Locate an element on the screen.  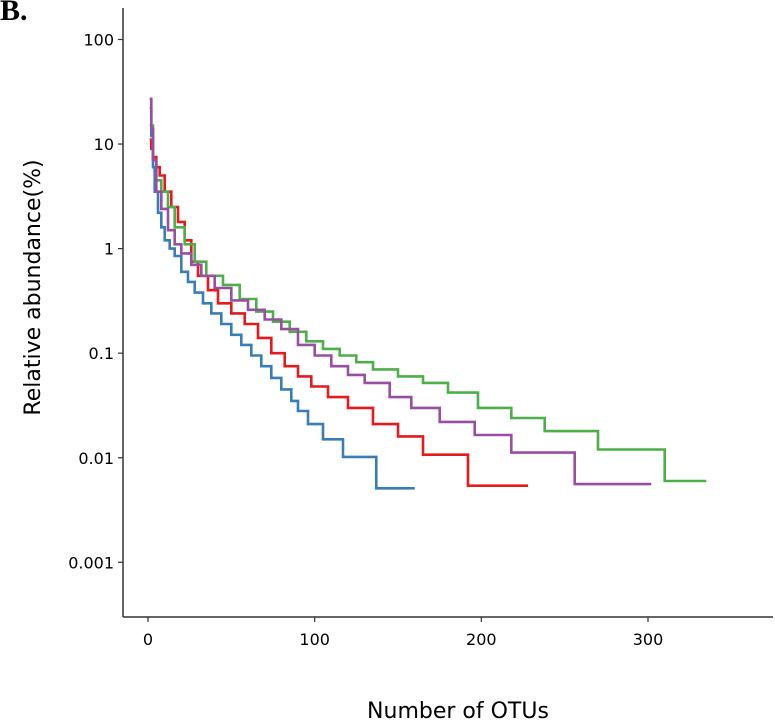
y-axis-title: Relative abundance(%) is located at coordinates (33, 287).